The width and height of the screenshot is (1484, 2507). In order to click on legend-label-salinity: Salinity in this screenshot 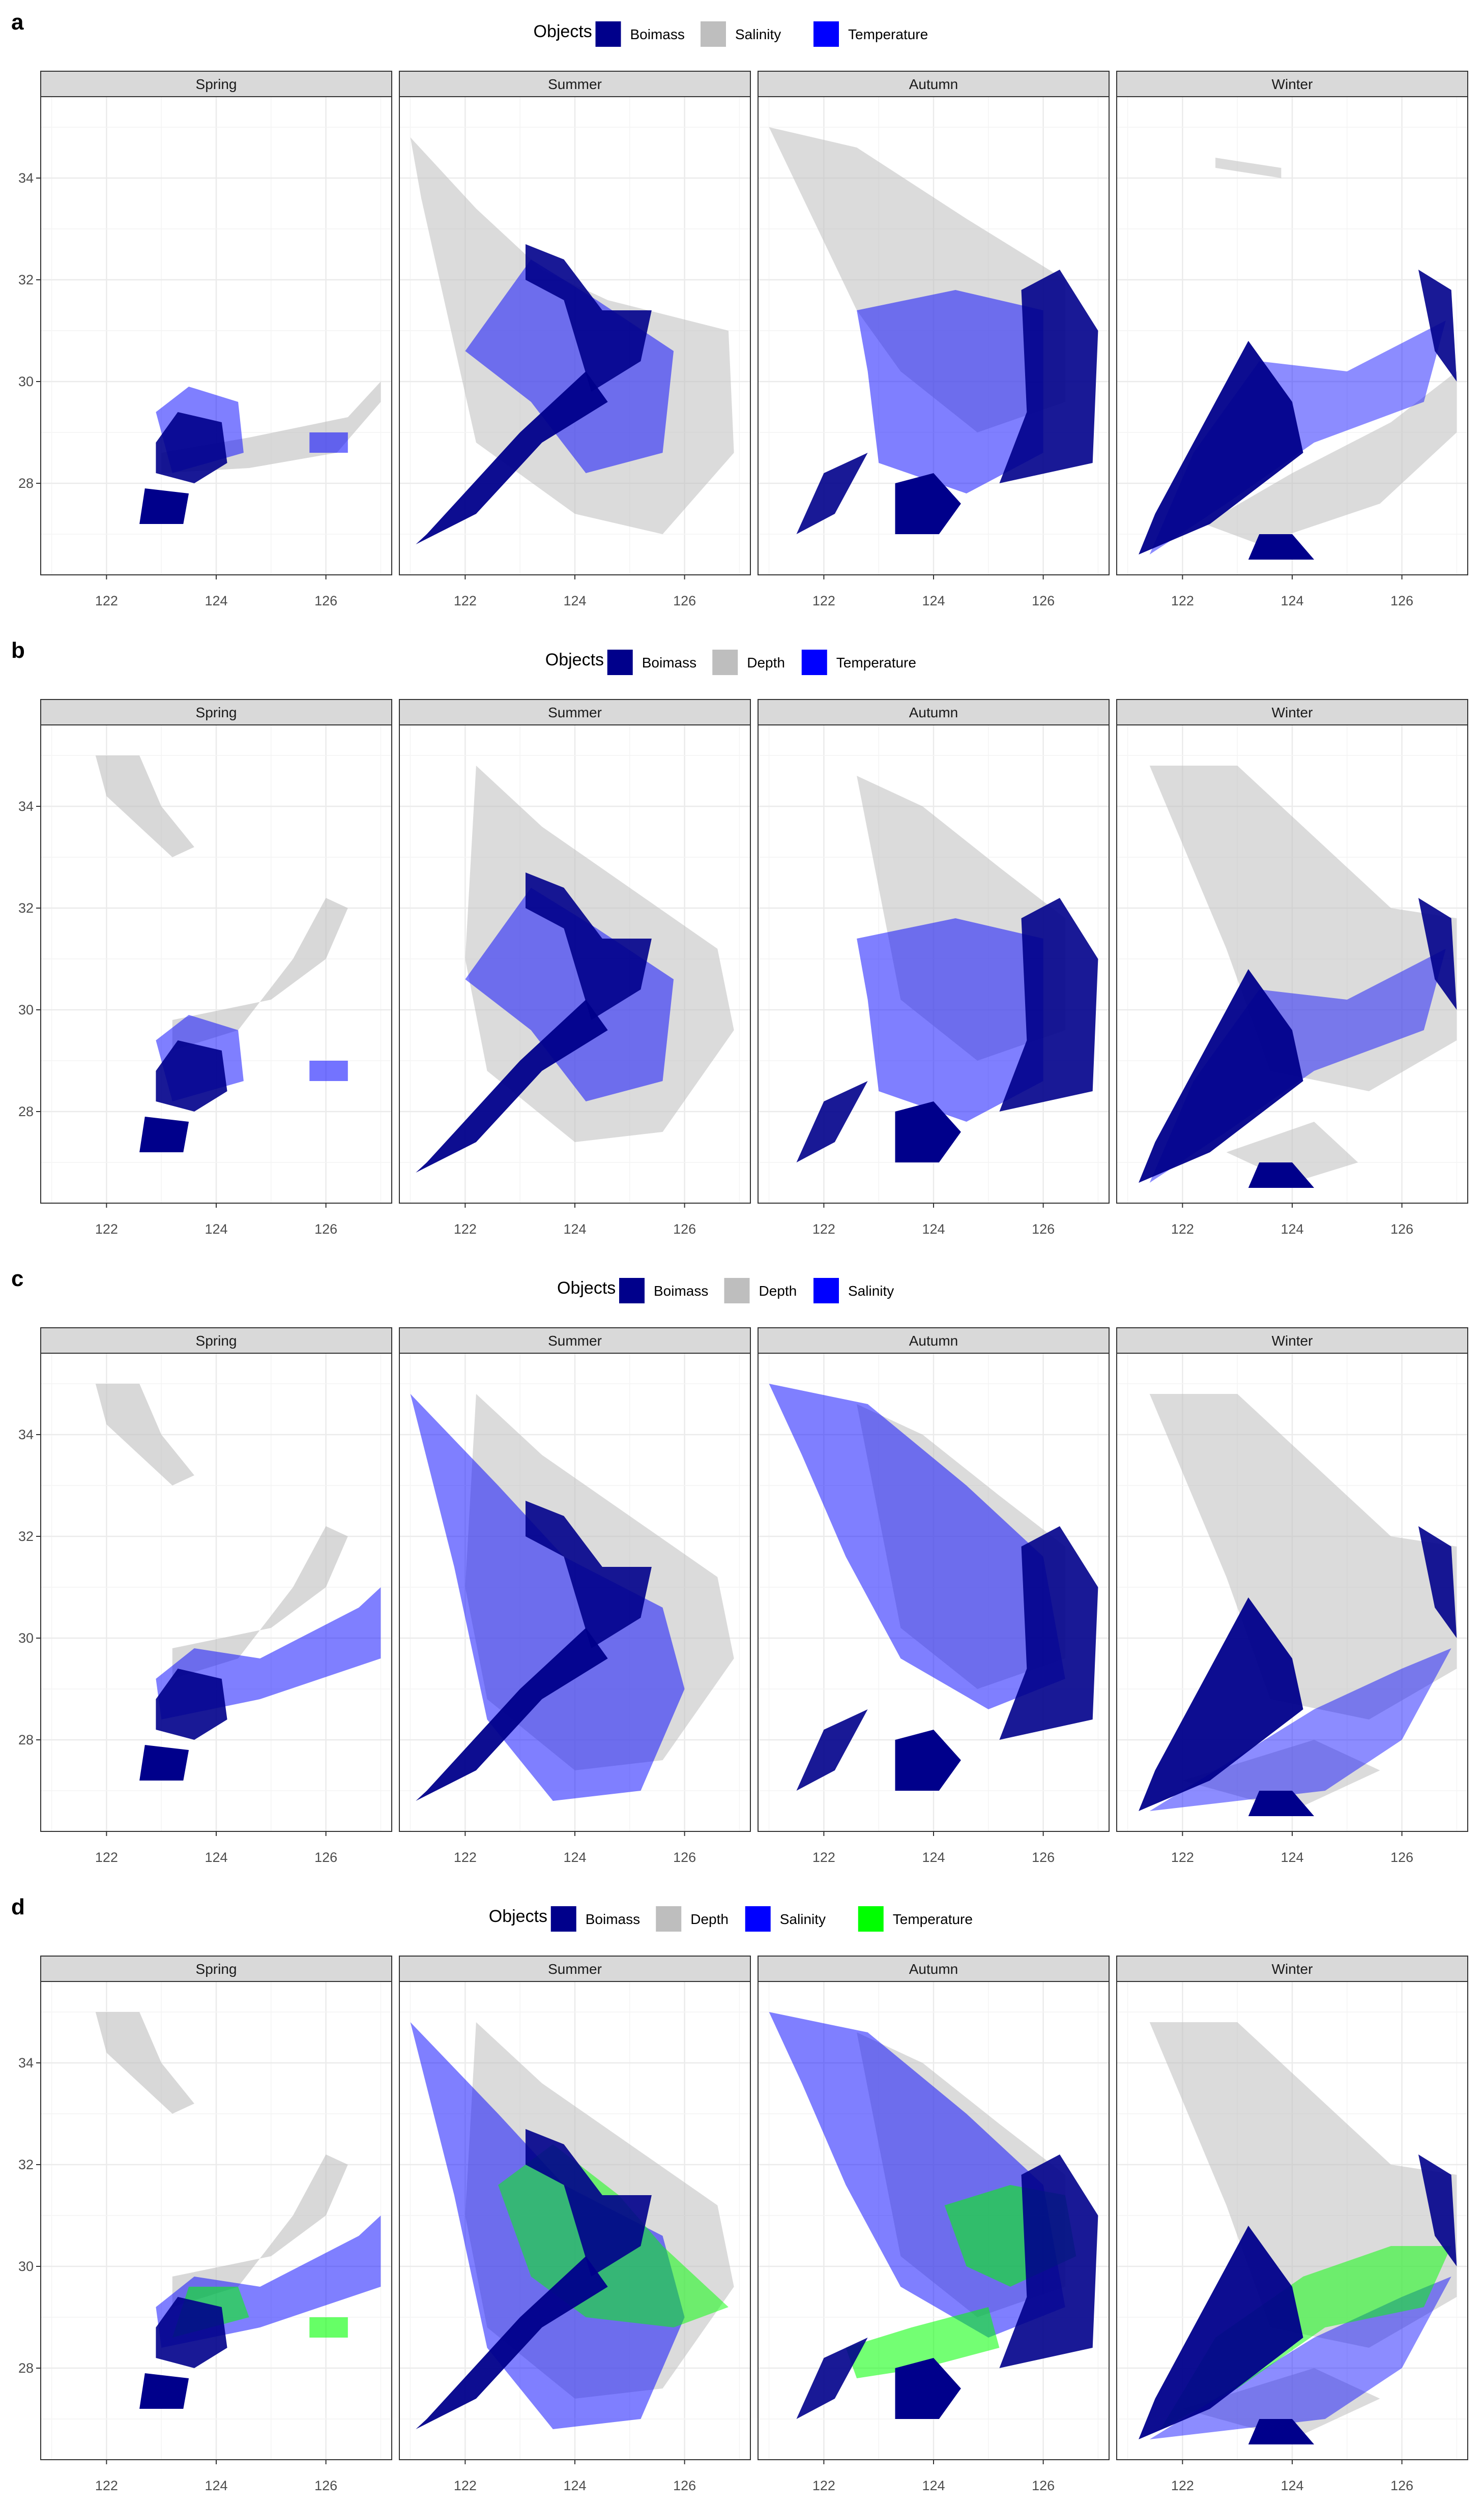, I will do `click(803, 1919)`.